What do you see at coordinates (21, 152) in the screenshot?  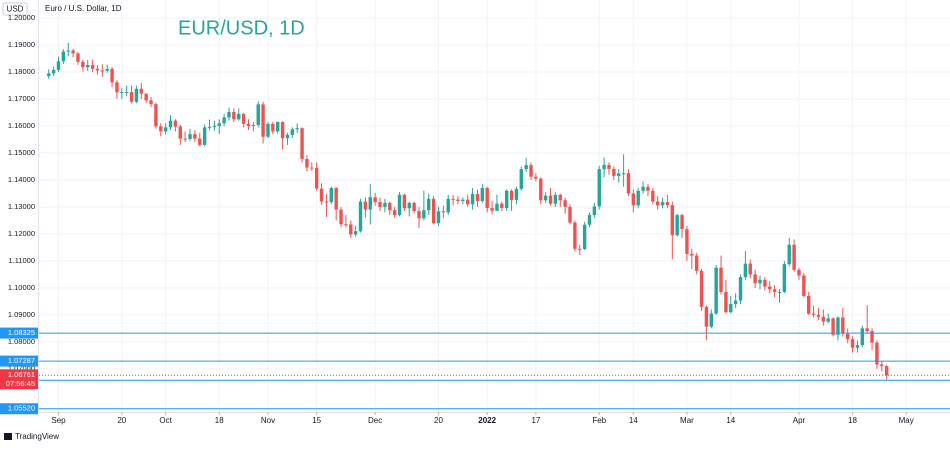 I see `y-tick-label: 1.15000` at bounding box center [21, 152].